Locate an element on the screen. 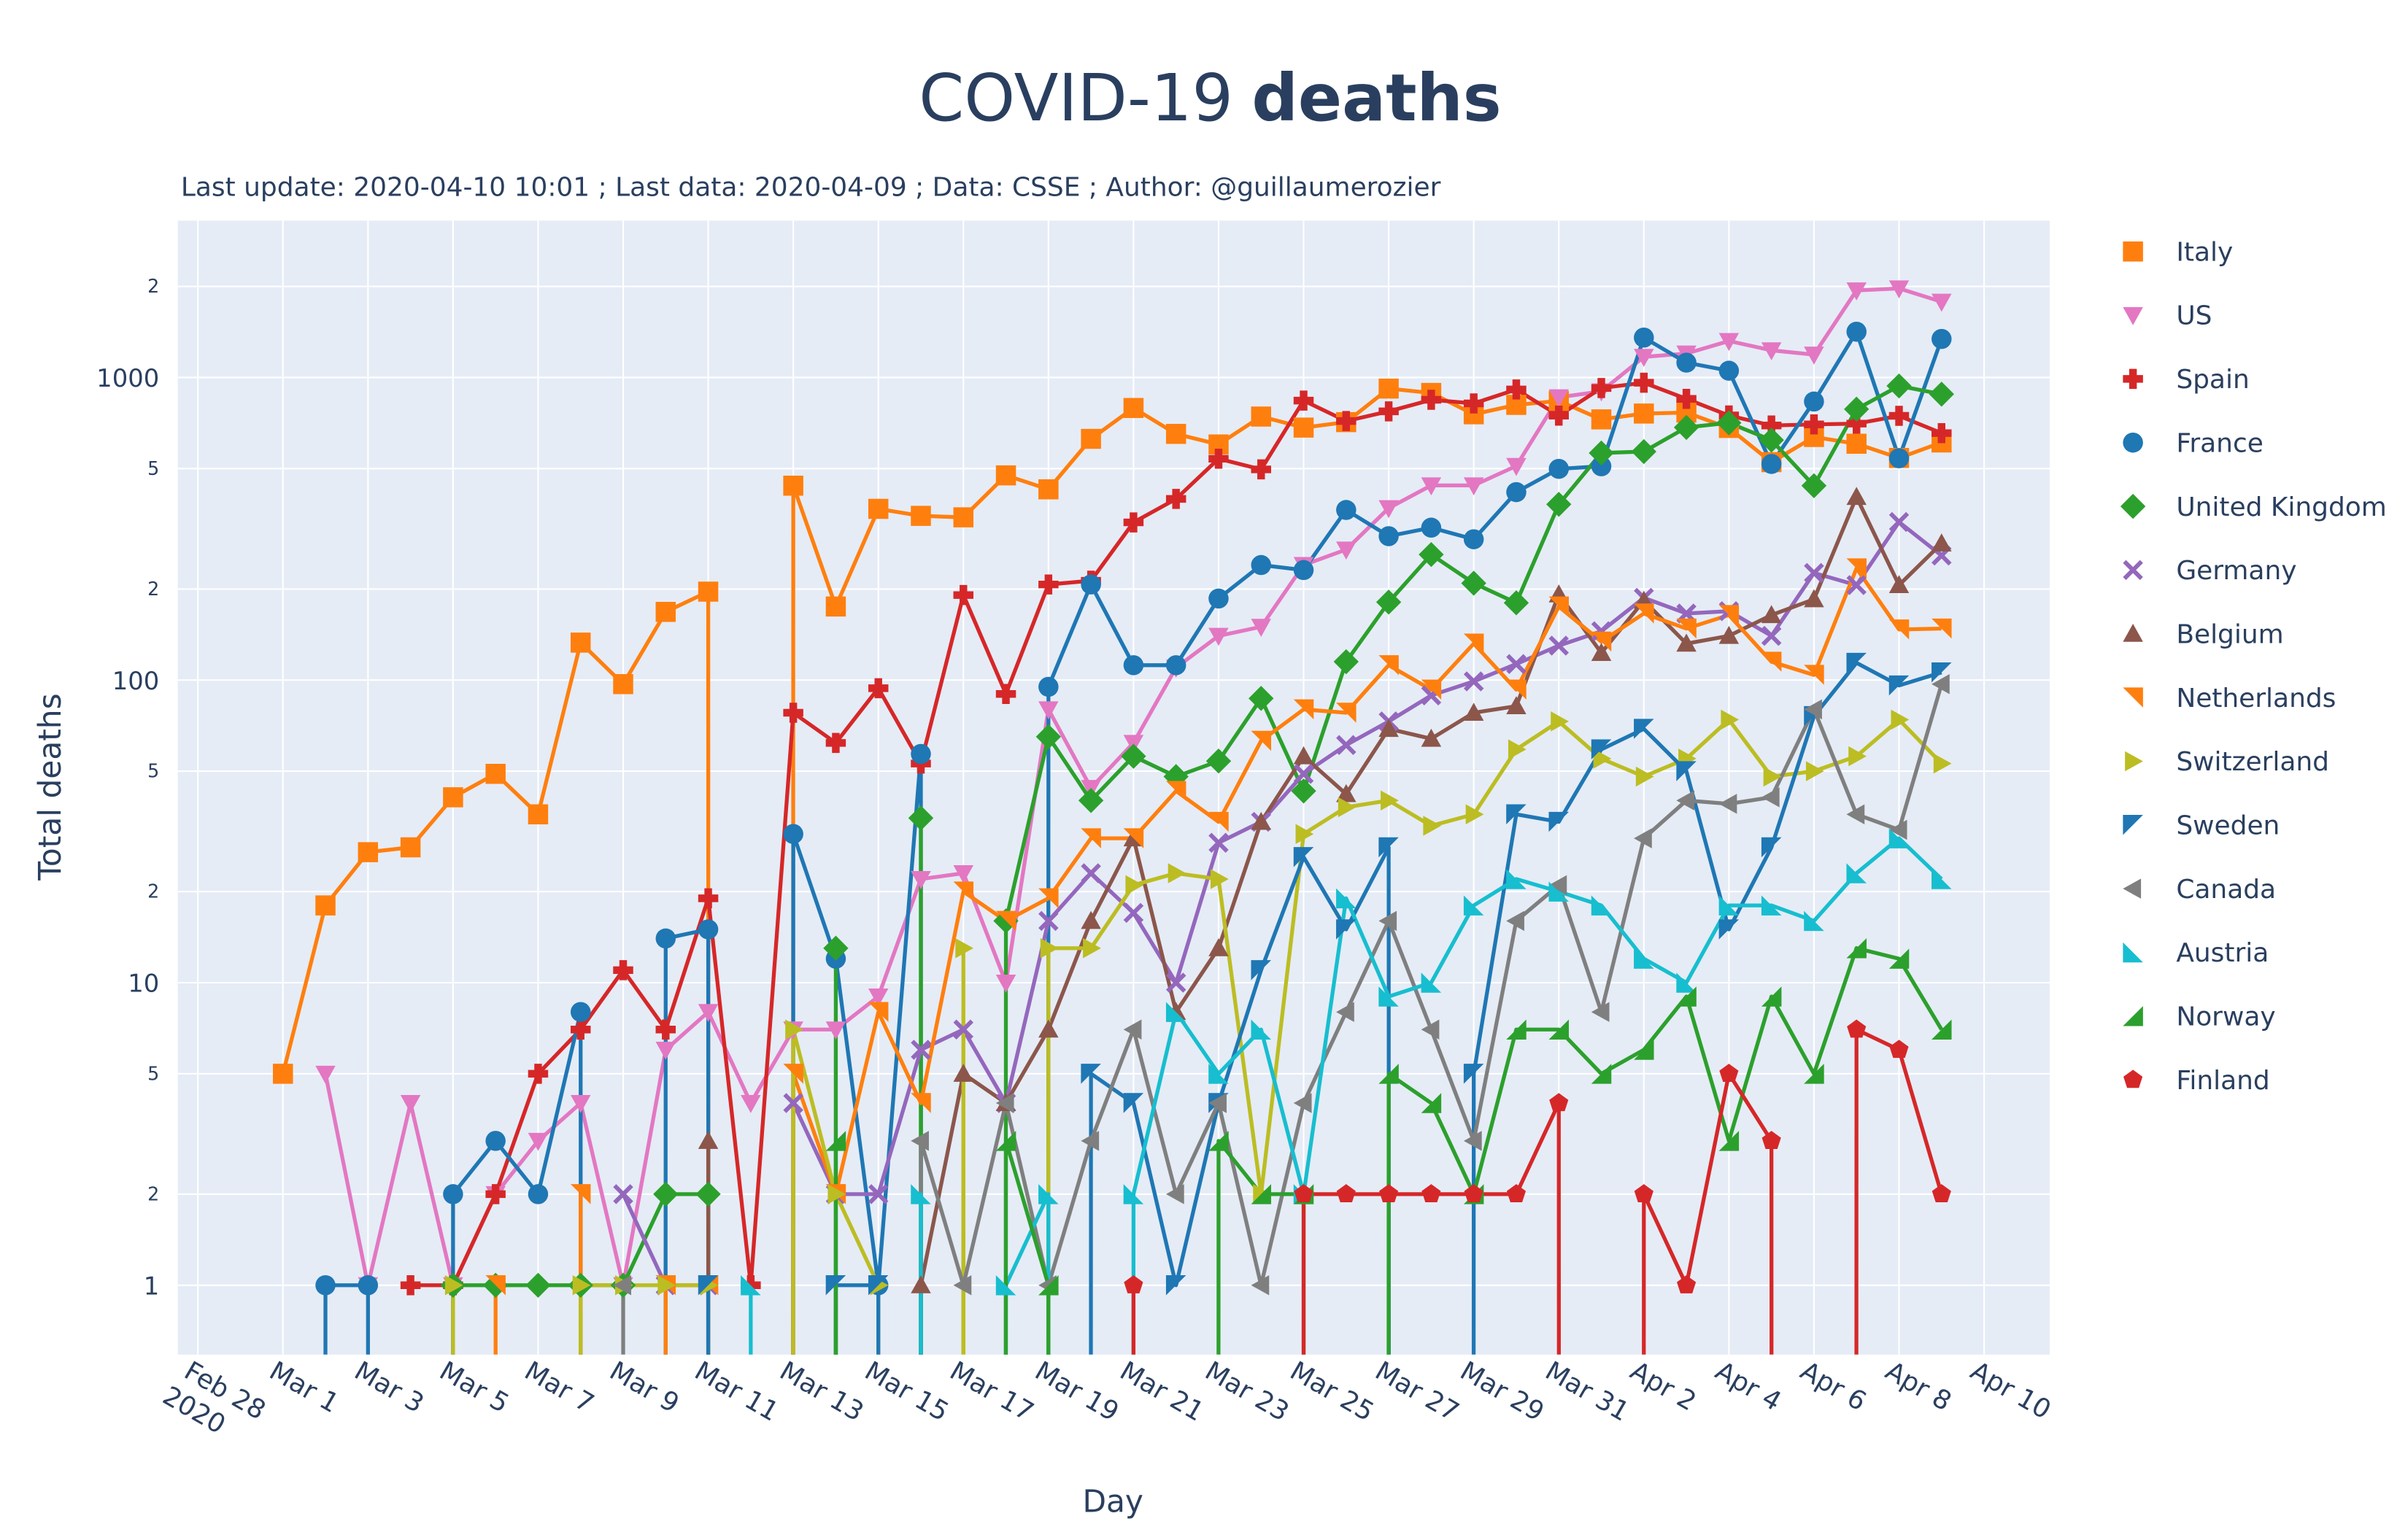 The height and width of the screenshot is (1532, 2408). x-tick-text: Mar 25 is located at coordinates (1332, 1392).